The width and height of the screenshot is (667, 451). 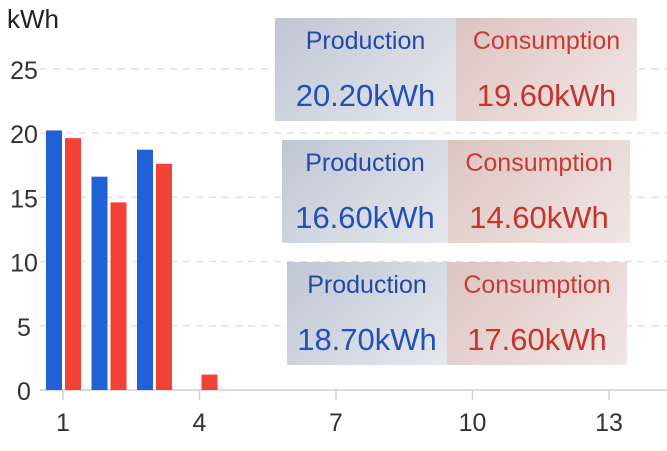 What do you see at coordinates (367, 339) in the screenshot?
I see `tooltip-production-value: 18.70kWh` at bounding box center [367, 339].